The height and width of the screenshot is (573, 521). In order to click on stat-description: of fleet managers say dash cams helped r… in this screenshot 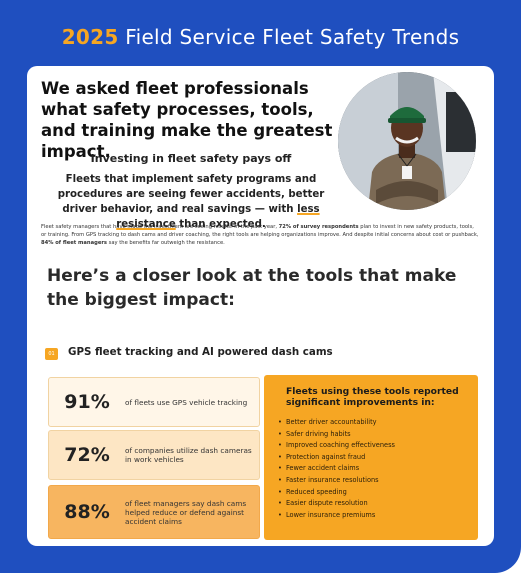, I will do `click(186, 512)`.